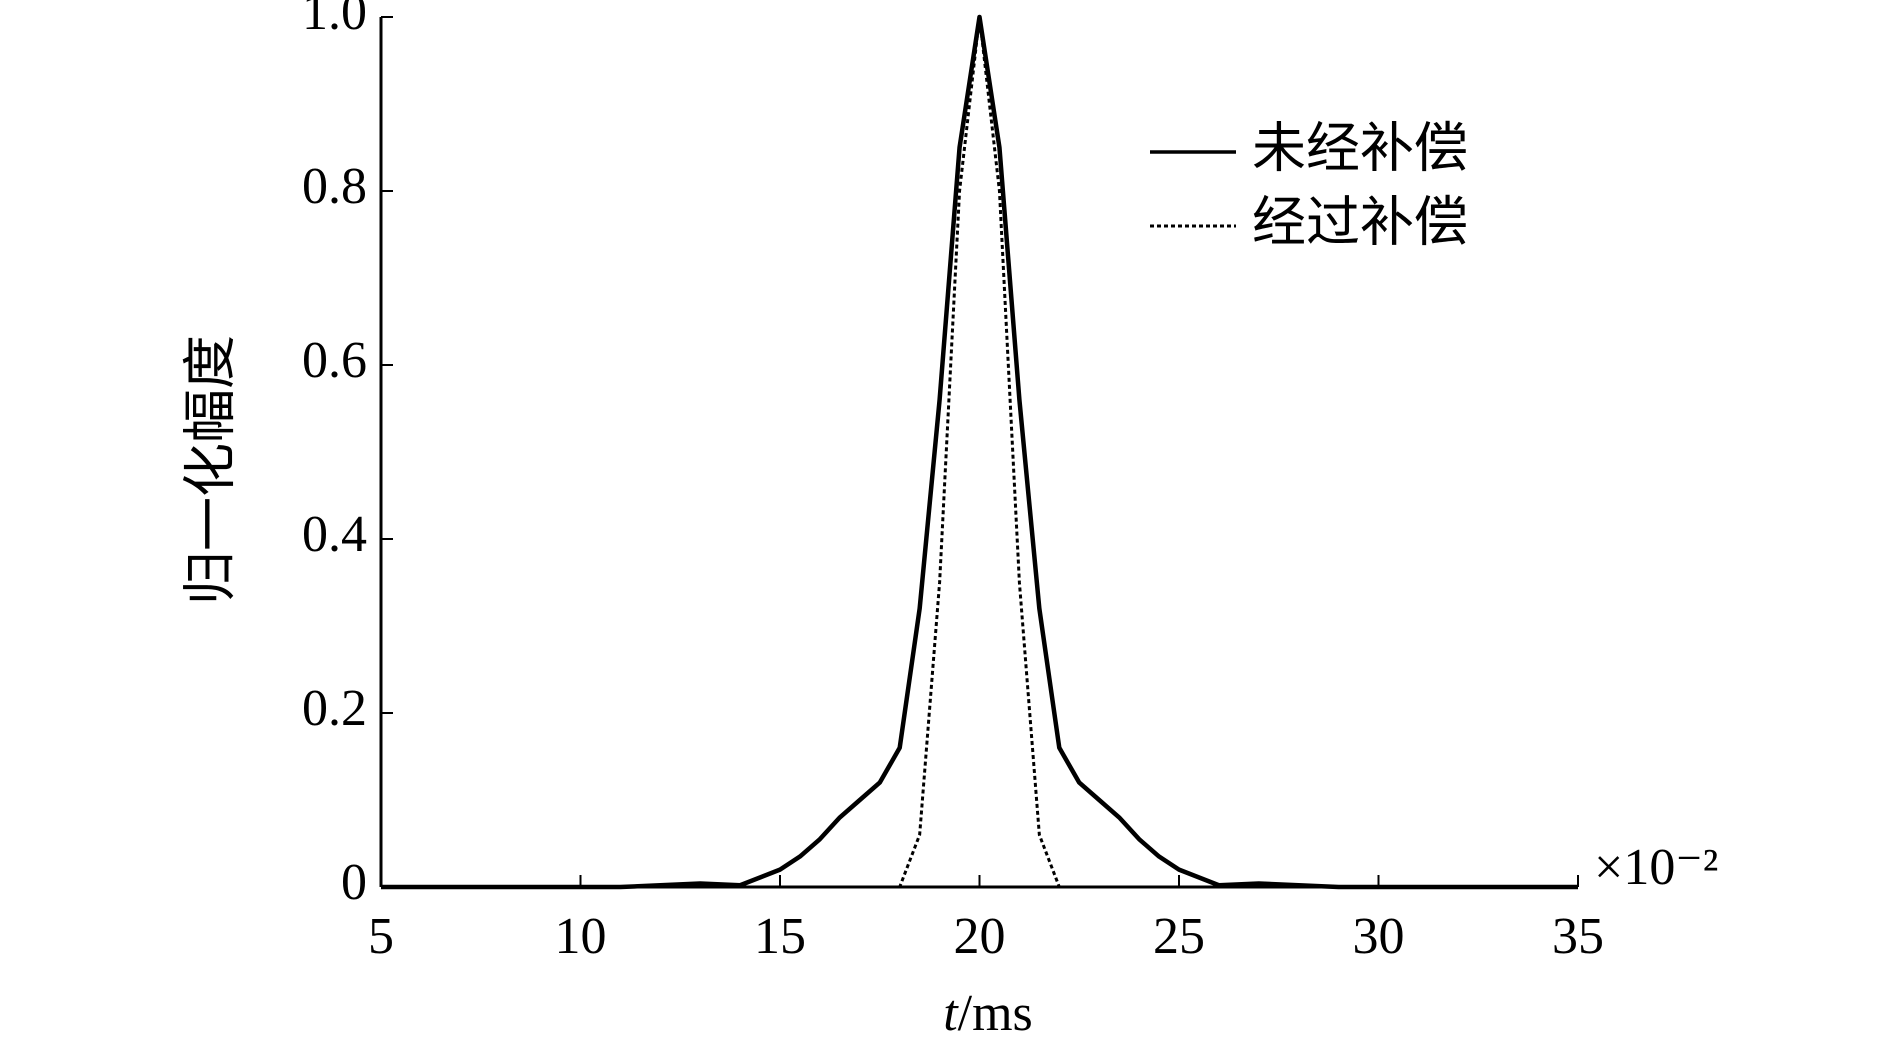 This screenshot has height=1045, width=1889. I want to click on legend-label: 未经补偿, so click(1360, 148).